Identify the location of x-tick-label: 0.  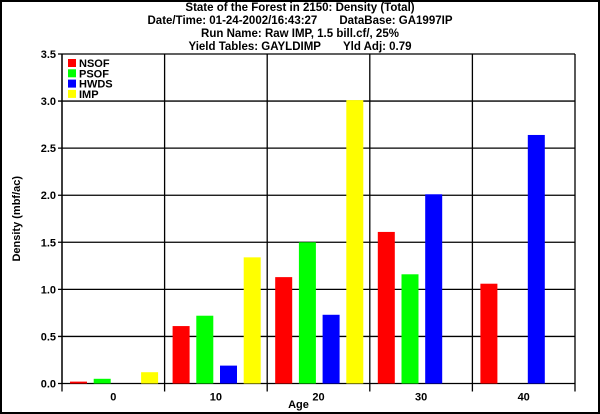
(113, 398).